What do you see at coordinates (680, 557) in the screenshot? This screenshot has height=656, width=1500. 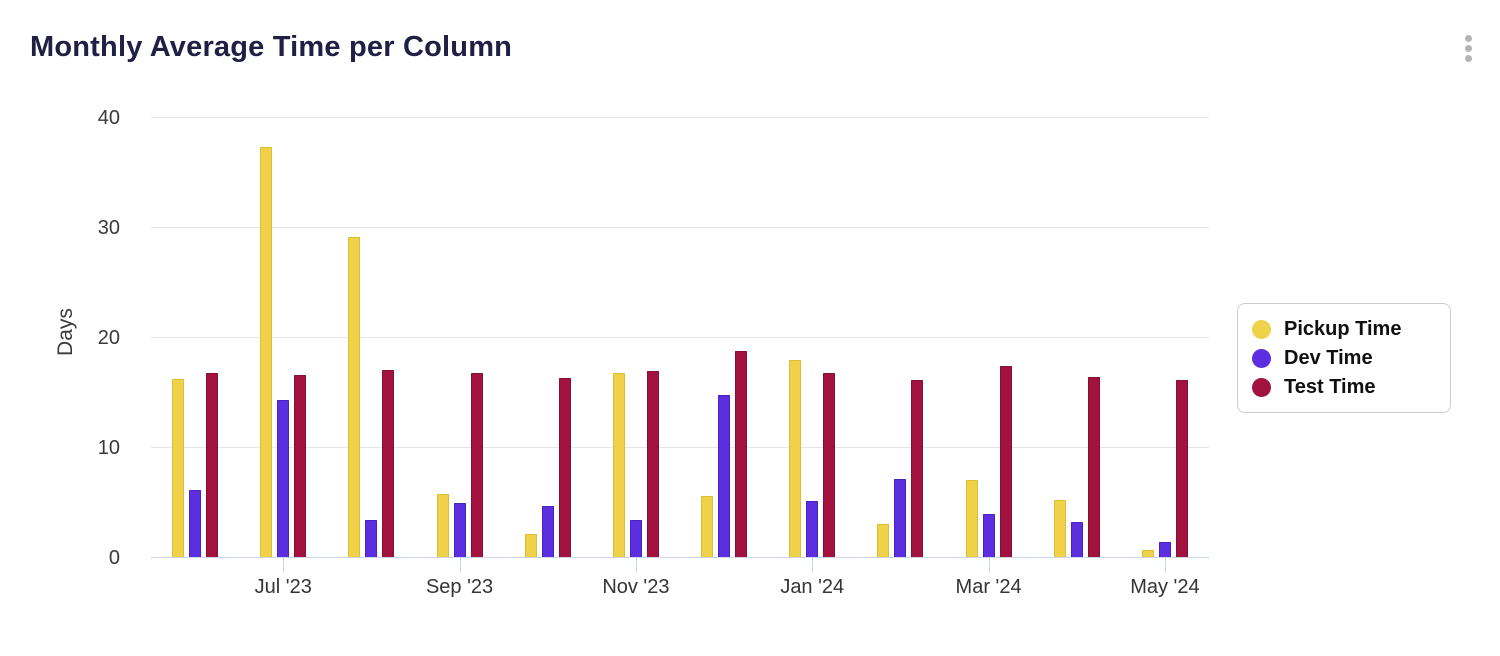 I see `x-axis-line` at bounding box center [680, 557].